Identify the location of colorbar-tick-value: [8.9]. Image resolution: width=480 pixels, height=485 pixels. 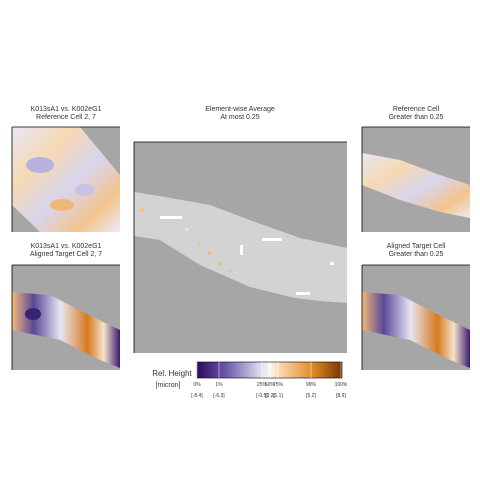
(341, 396).